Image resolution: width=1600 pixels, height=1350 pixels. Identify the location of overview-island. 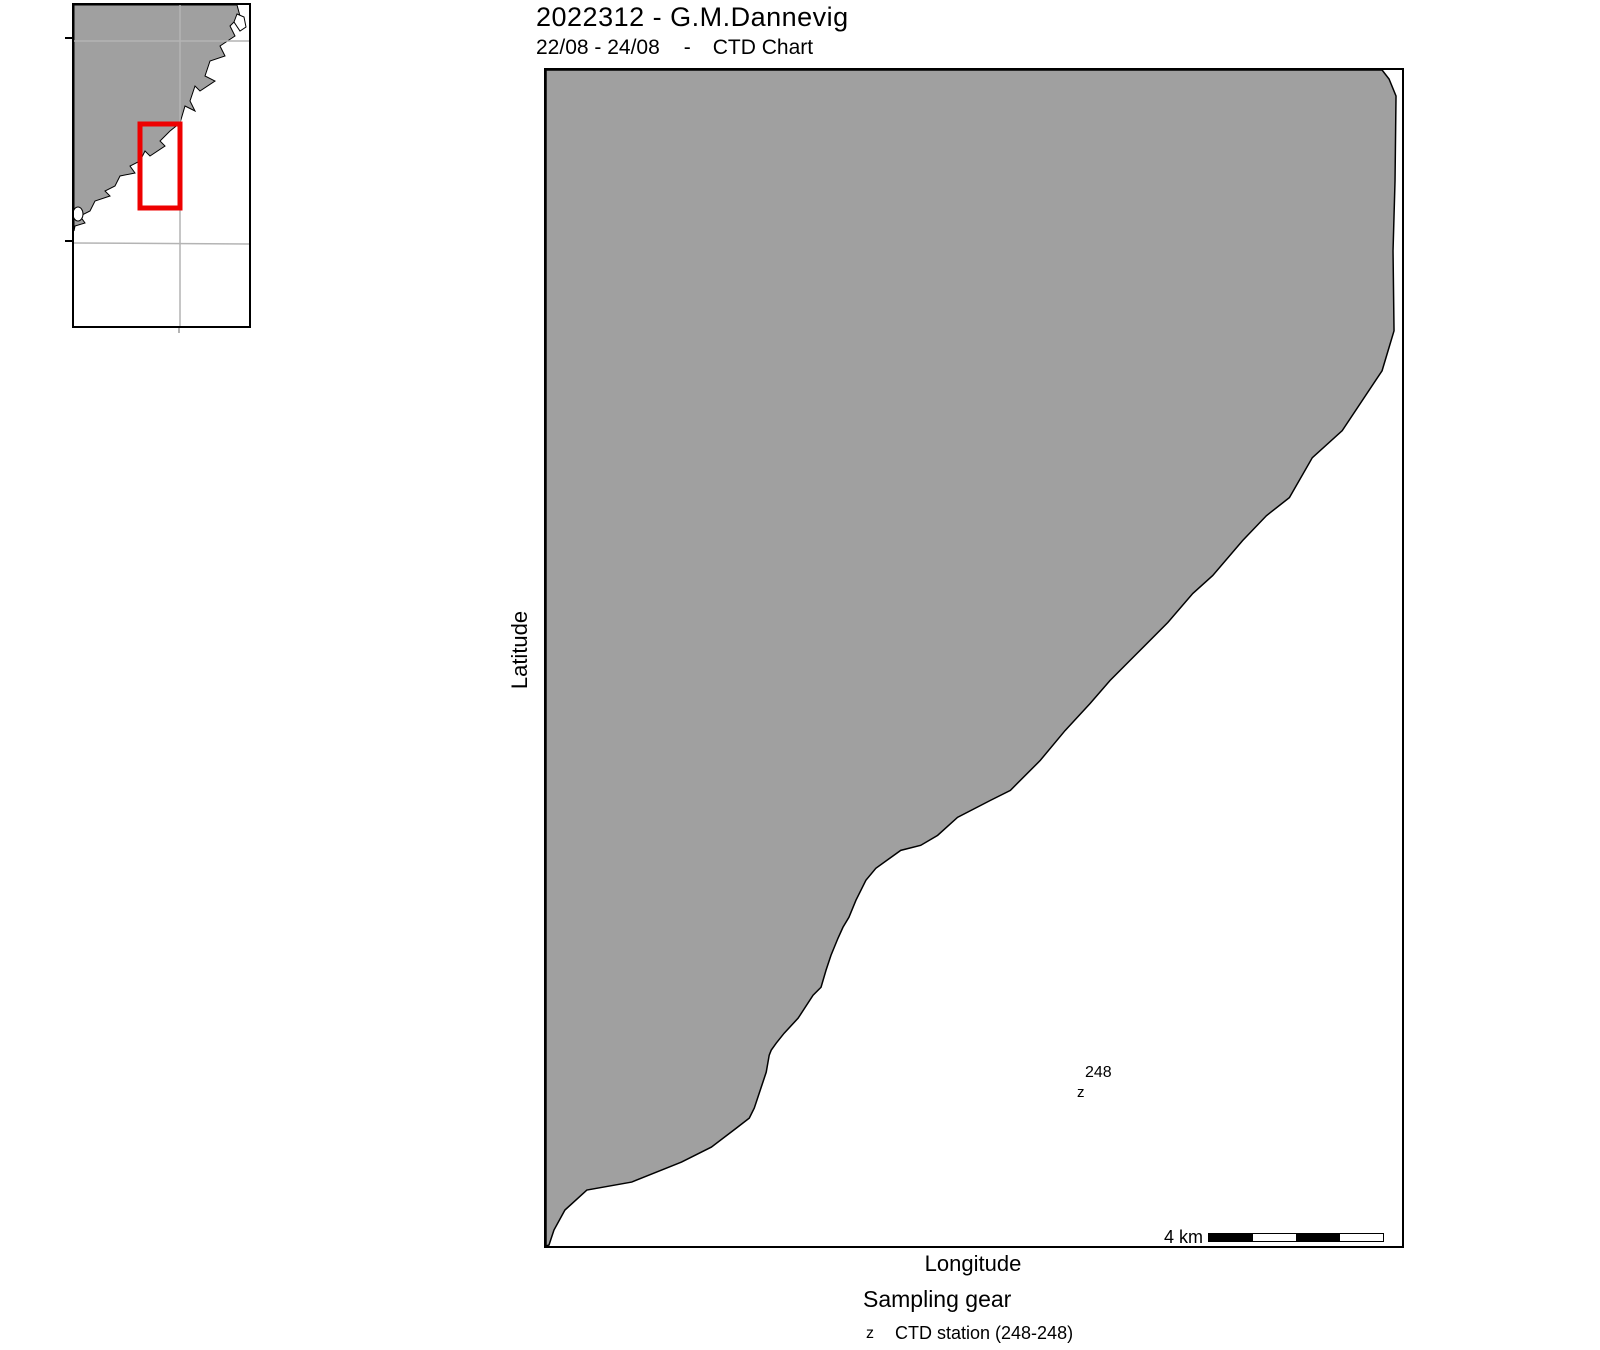
(240, 22).